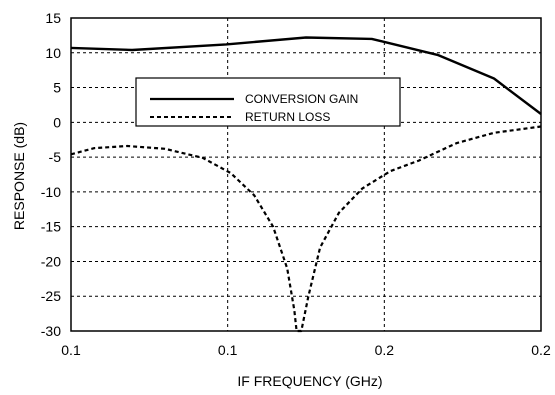 The width and height of the screenshot is (555, 395). What do you see at coordinates (19, 176) in the screenshot?
I see `y-axis-title: RESPONSE (dB)` at bounding box center [19, 176].